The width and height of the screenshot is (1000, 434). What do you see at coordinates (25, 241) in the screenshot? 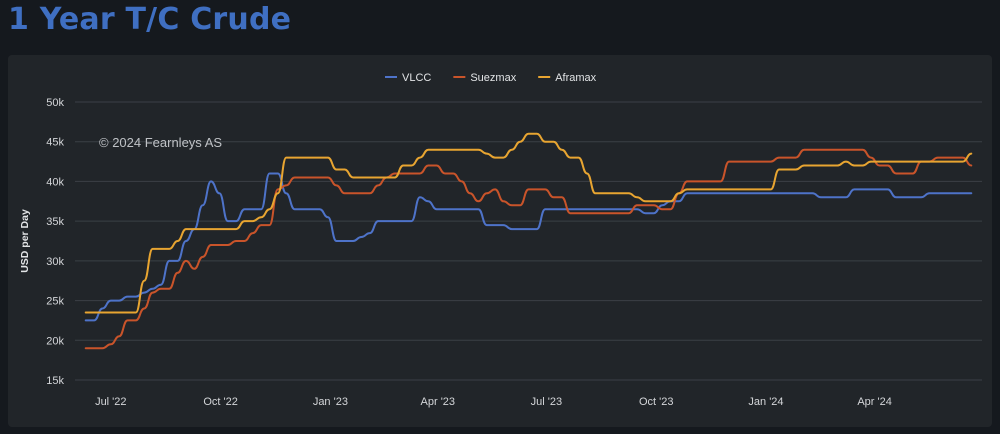
I see `y-axis-title: USD per Day` at bounding box center [25, 241].